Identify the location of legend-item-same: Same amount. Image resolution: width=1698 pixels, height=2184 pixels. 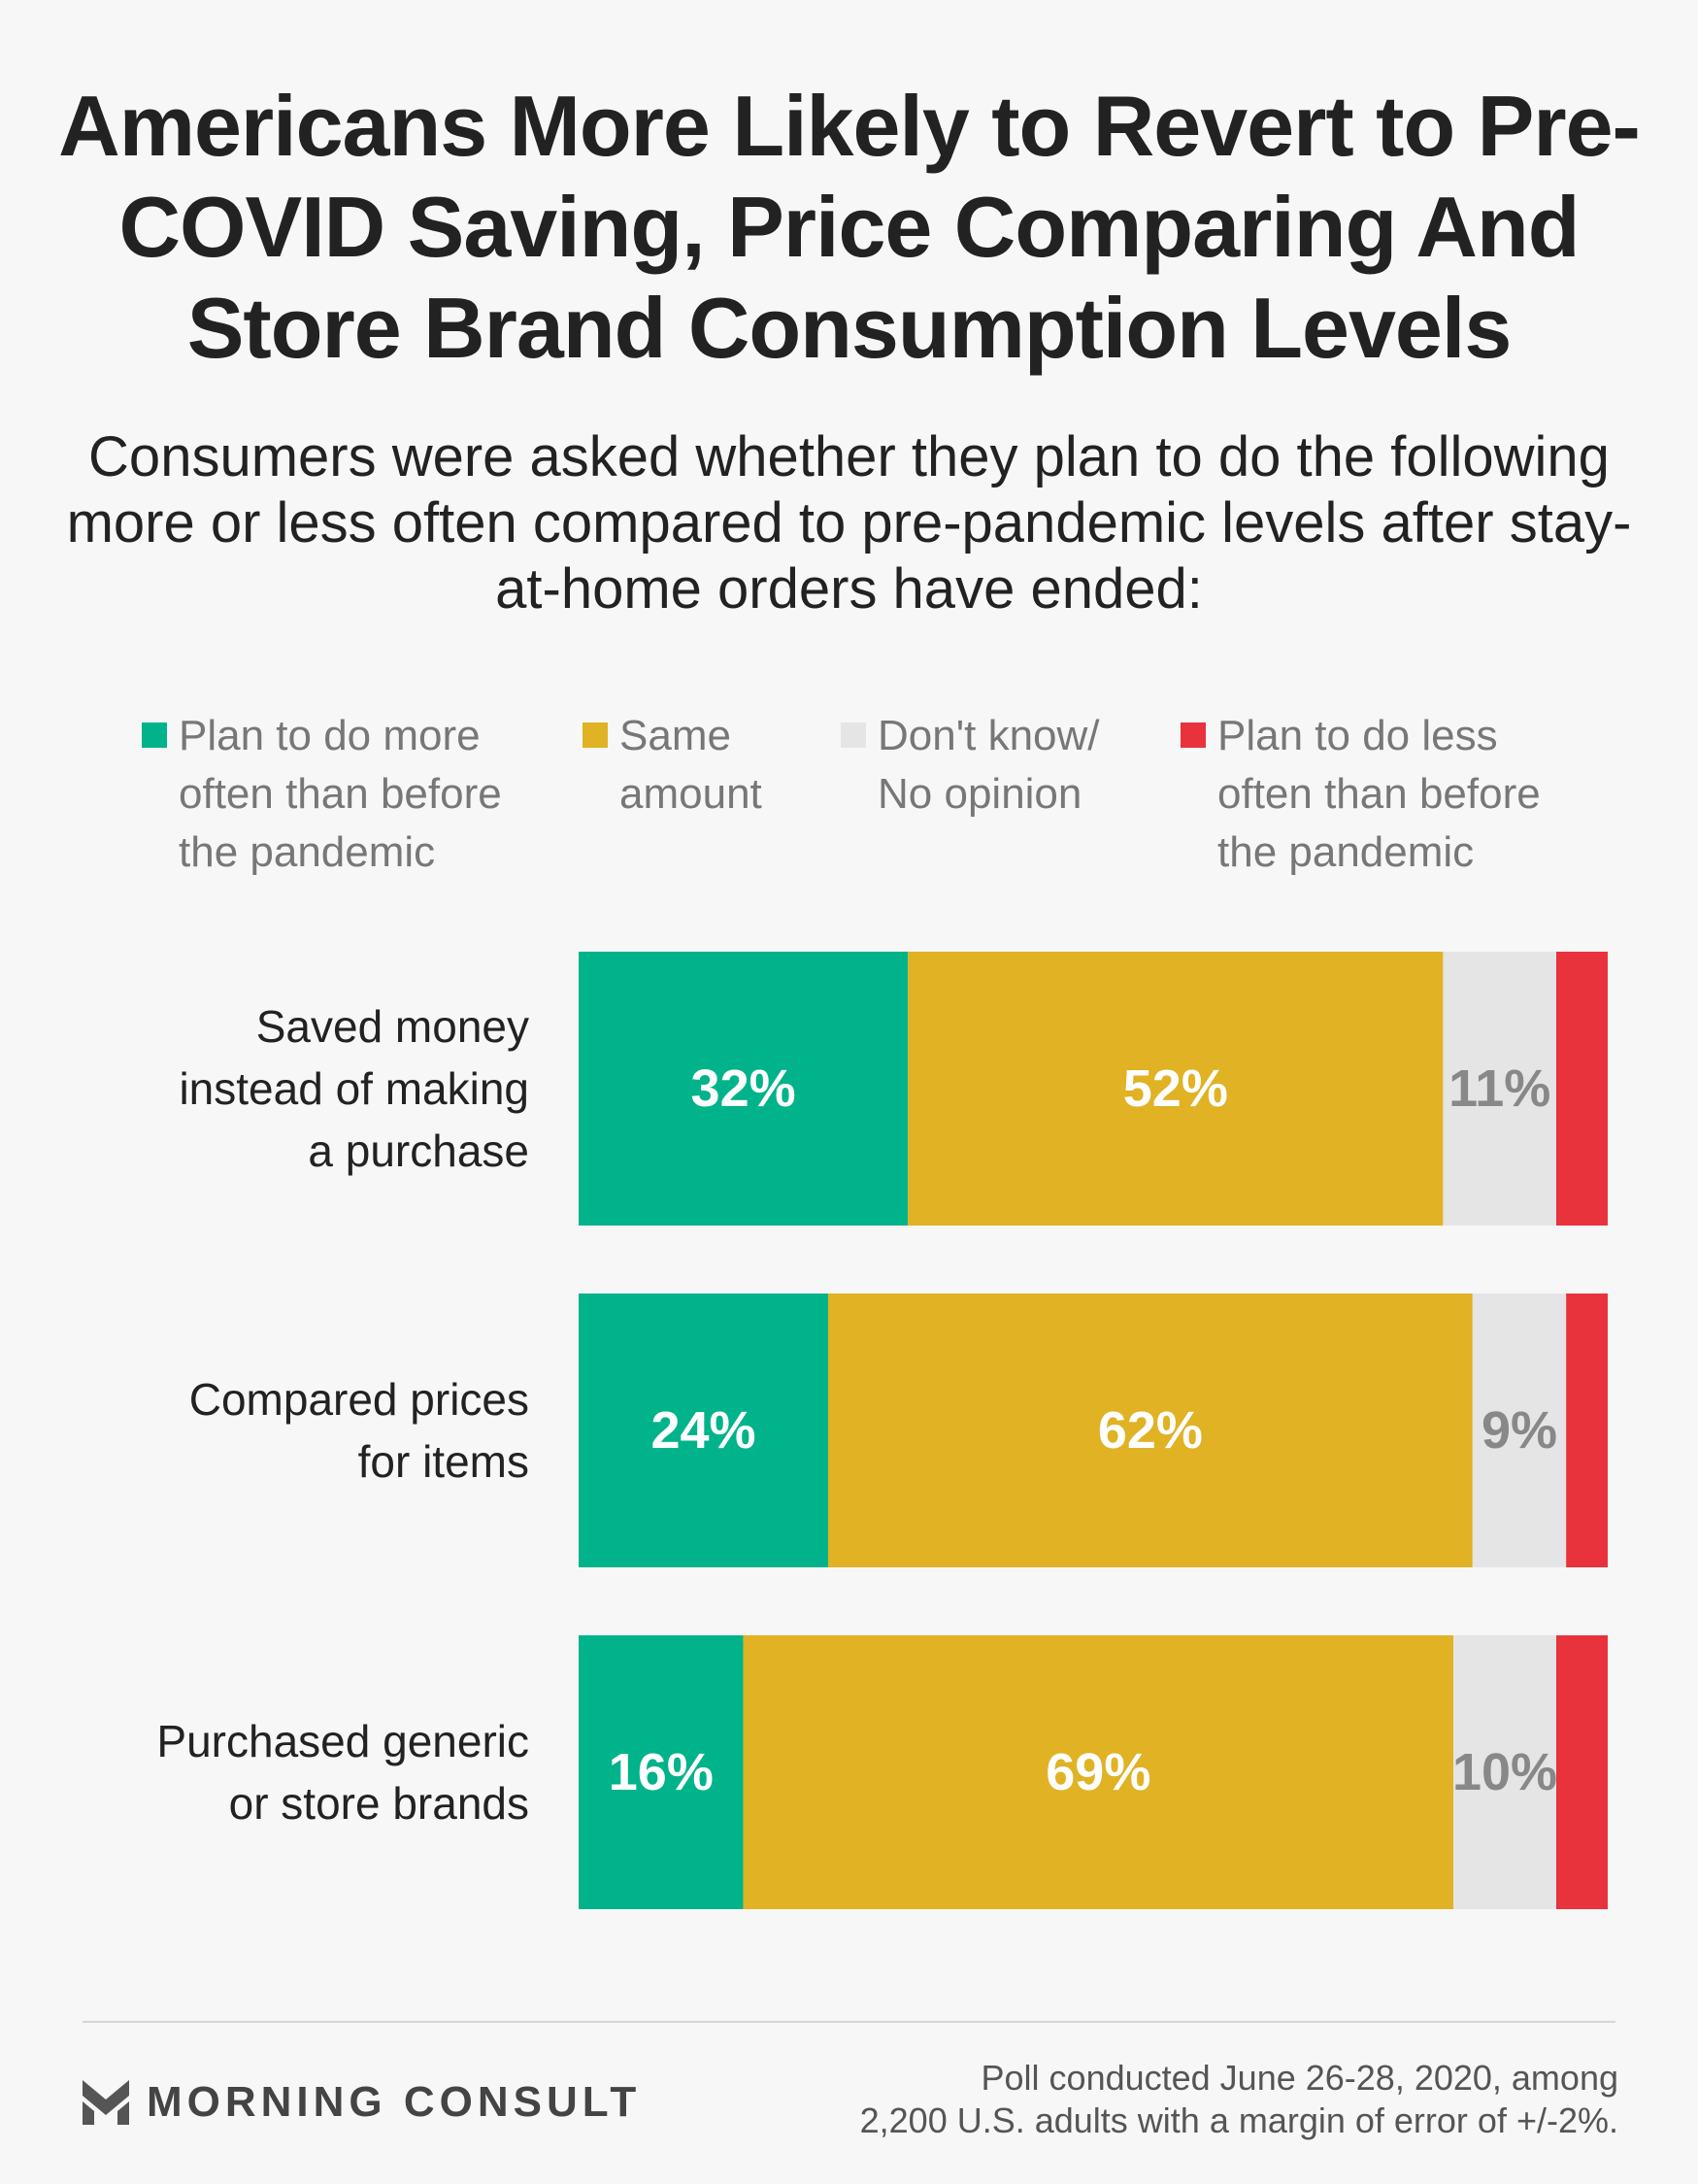
(672, 765).